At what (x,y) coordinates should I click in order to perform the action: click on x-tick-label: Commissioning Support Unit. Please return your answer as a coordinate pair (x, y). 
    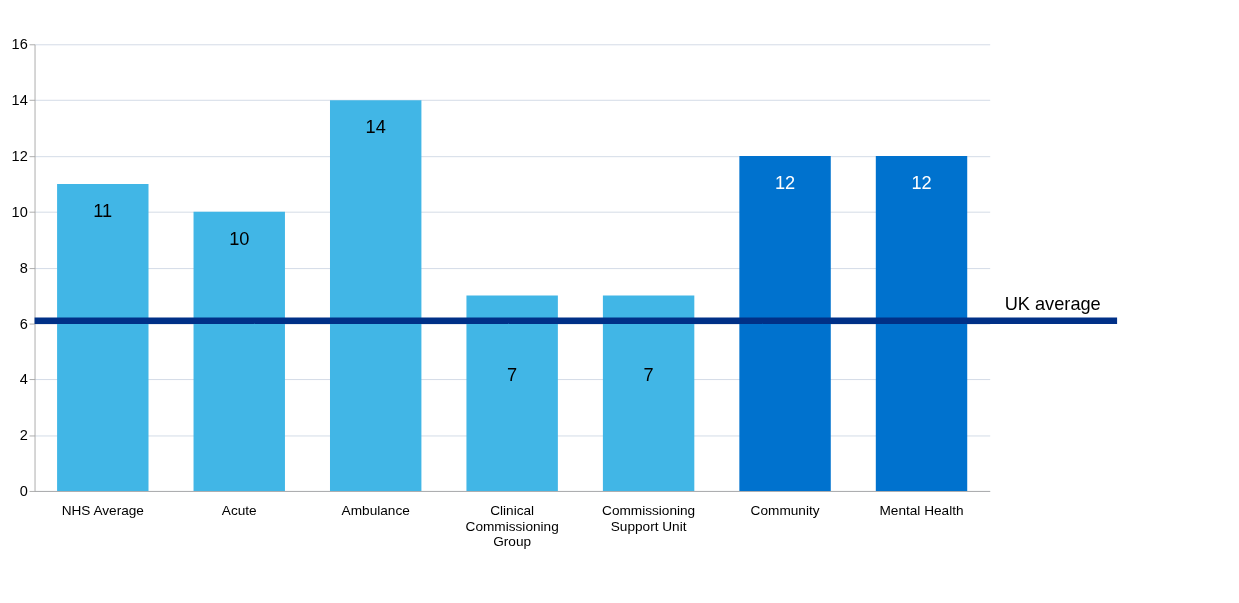
    Looking at the image, I should click on (649, 518).